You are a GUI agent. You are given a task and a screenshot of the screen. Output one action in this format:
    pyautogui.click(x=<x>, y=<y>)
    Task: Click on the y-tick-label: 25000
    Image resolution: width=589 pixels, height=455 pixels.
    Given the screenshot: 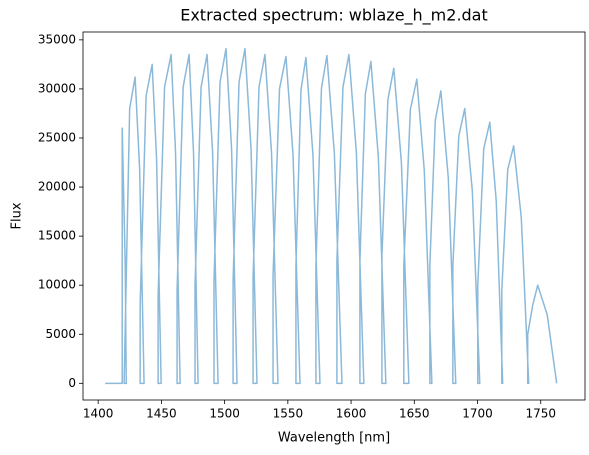 What is the action you would take?
    pyautogui.click(x=57, y=137)
    